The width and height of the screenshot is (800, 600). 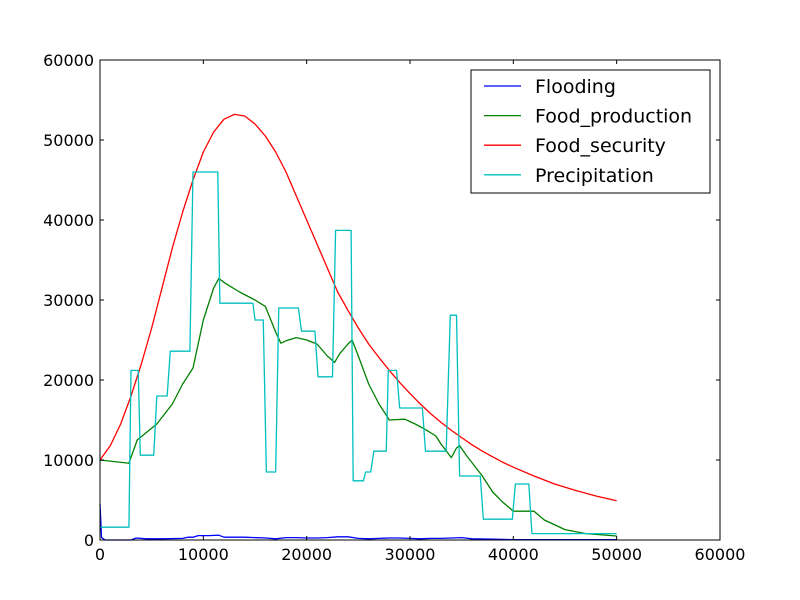 What do you see at coordinates (68, 140) in the screenshot?
I see `y-tick-label: 50000` at bounding box center [68, 140].